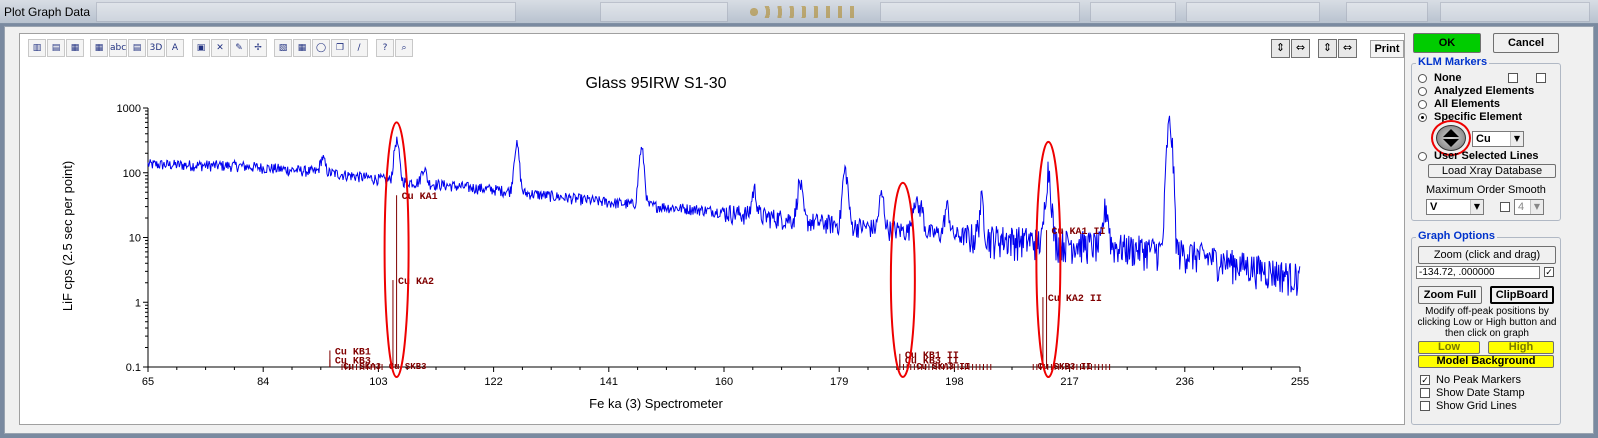 This screenshot has height=438, width=1598. What do you see at coordinates (1448, 78) in the screenshot?
I see `radio-none-label: None` at bounding box center [1448, 78].